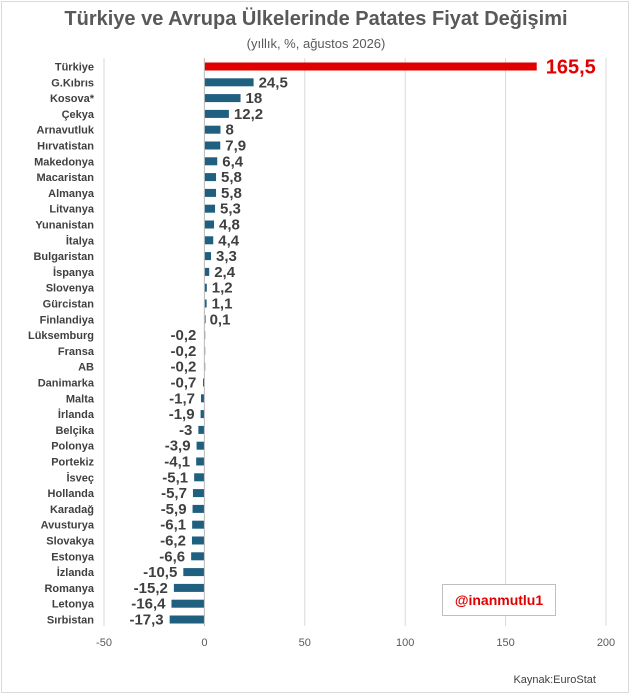 This screenshot has width=632, height=696. Describe the element at coordinates (151, 588) in the screenshot. I see `data-label: -15,2` at that location.